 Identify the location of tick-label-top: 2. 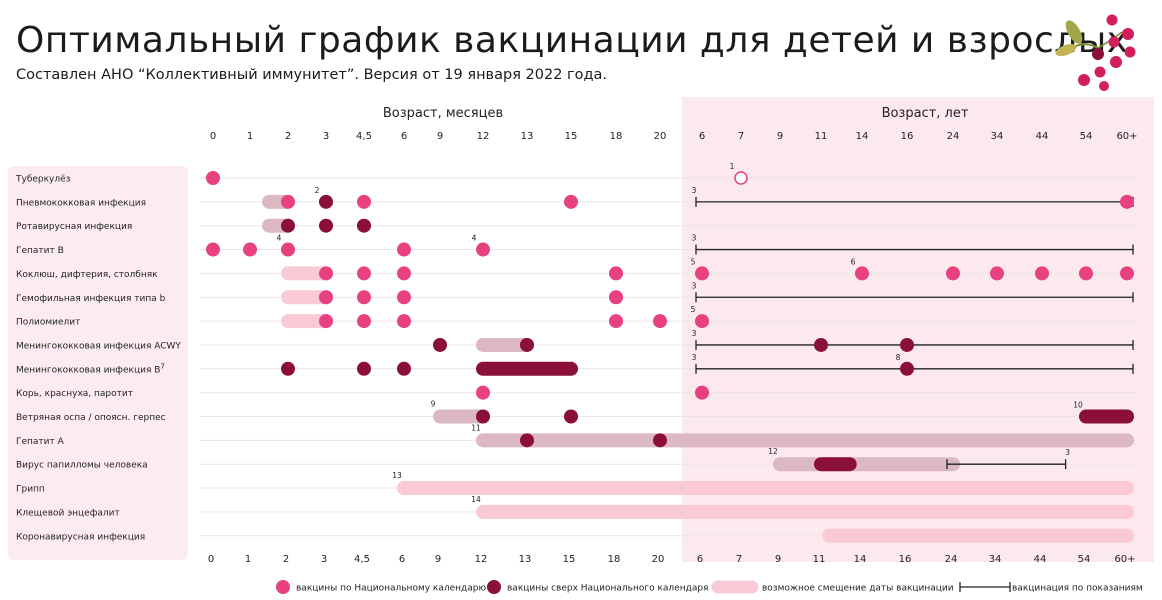
(288, 136).